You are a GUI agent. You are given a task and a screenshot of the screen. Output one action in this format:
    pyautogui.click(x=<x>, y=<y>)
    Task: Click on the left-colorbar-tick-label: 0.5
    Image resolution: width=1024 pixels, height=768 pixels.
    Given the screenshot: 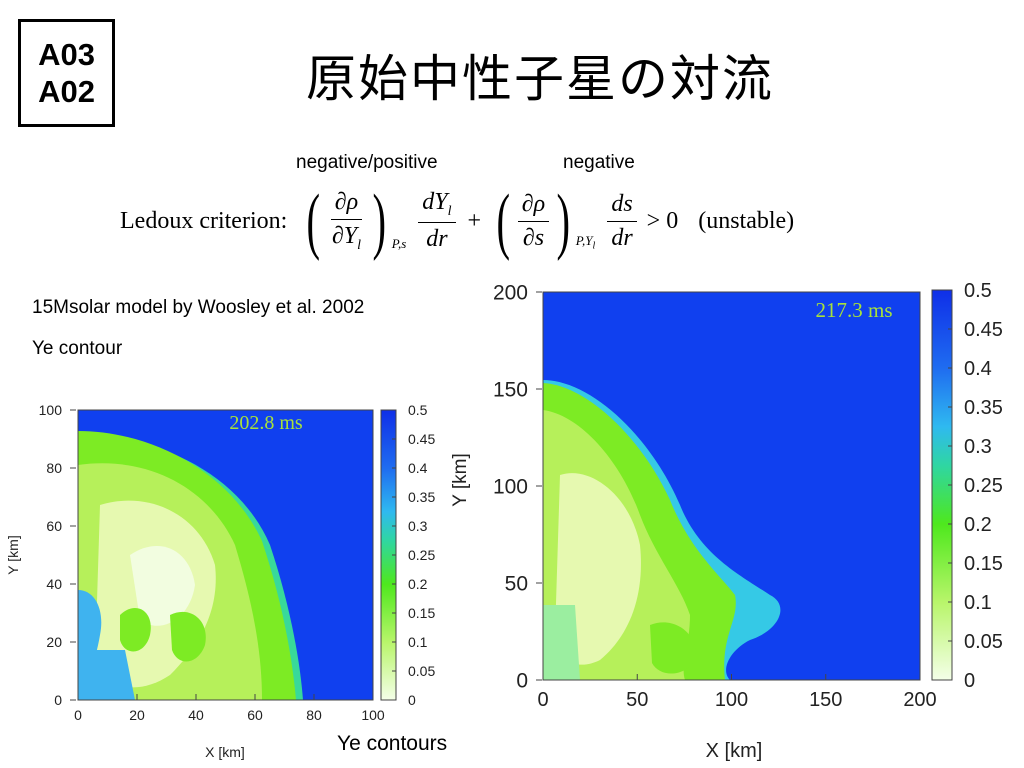 What is the action you would take?
    pyautogui.click(x=418, y=410)
    